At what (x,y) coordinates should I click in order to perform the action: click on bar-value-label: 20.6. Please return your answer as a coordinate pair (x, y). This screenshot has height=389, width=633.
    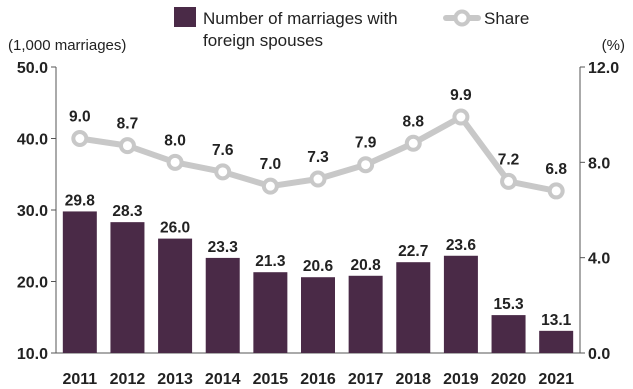
    Looking at the image, I should click on (318, 266).